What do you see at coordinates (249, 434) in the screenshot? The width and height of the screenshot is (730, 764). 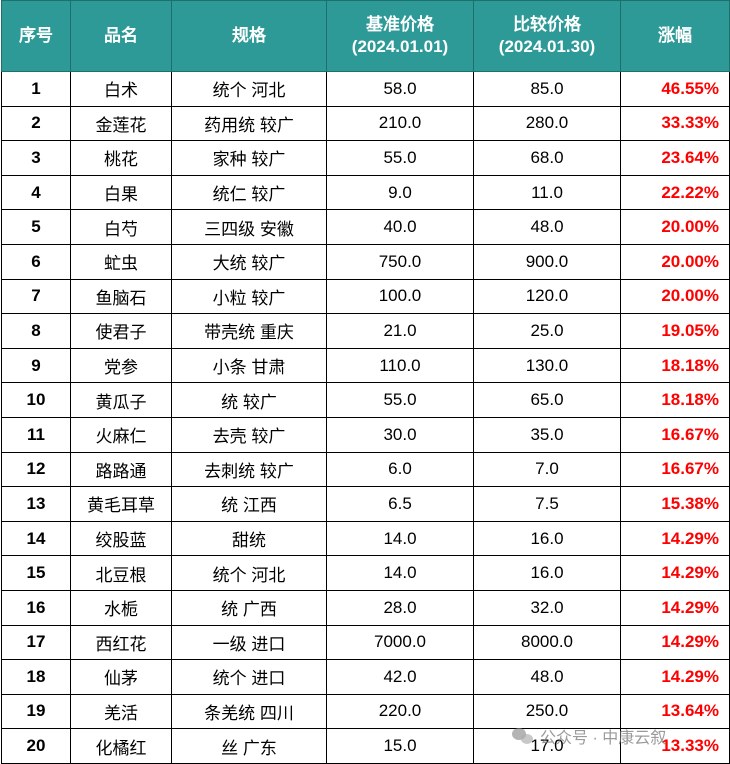 I see `cell-spec: 去壳 较广` at bounding box center [249, 434].